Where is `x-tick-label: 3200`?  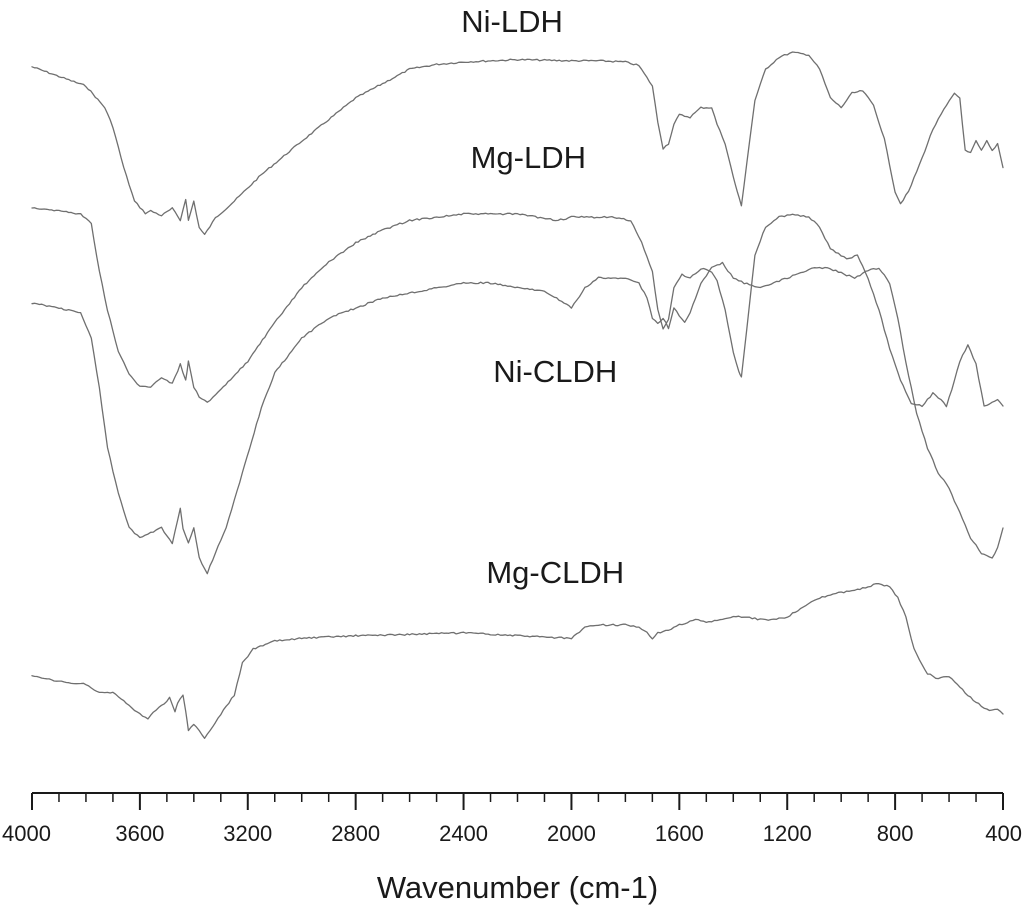 x-tick-label: 3200 is located at coordinates (247, 833).